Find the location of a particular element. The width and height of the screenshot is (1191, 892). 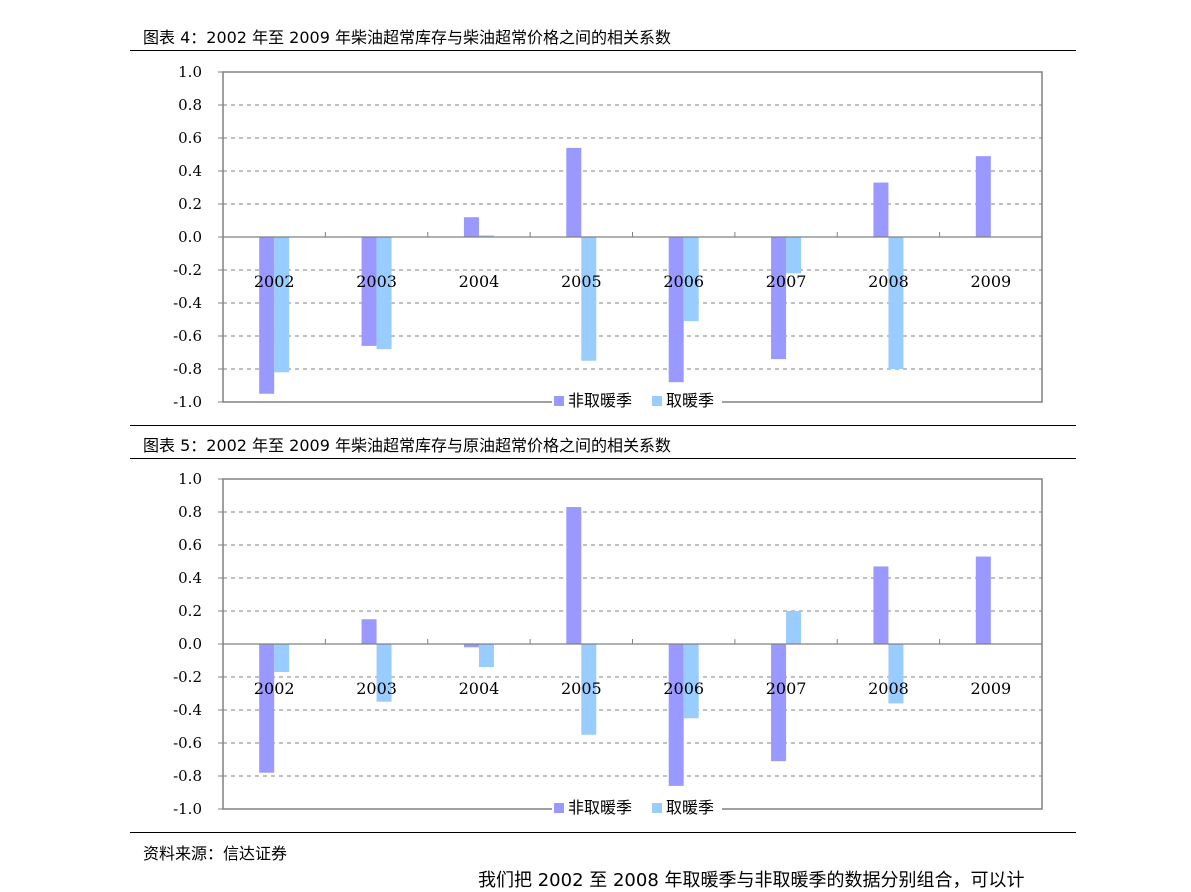

figure-5-caption: 图表 5：2002 年至 2009 年柴油超常库存与原油超常价格之间的相关系数 is located at coordinates (407, 445).